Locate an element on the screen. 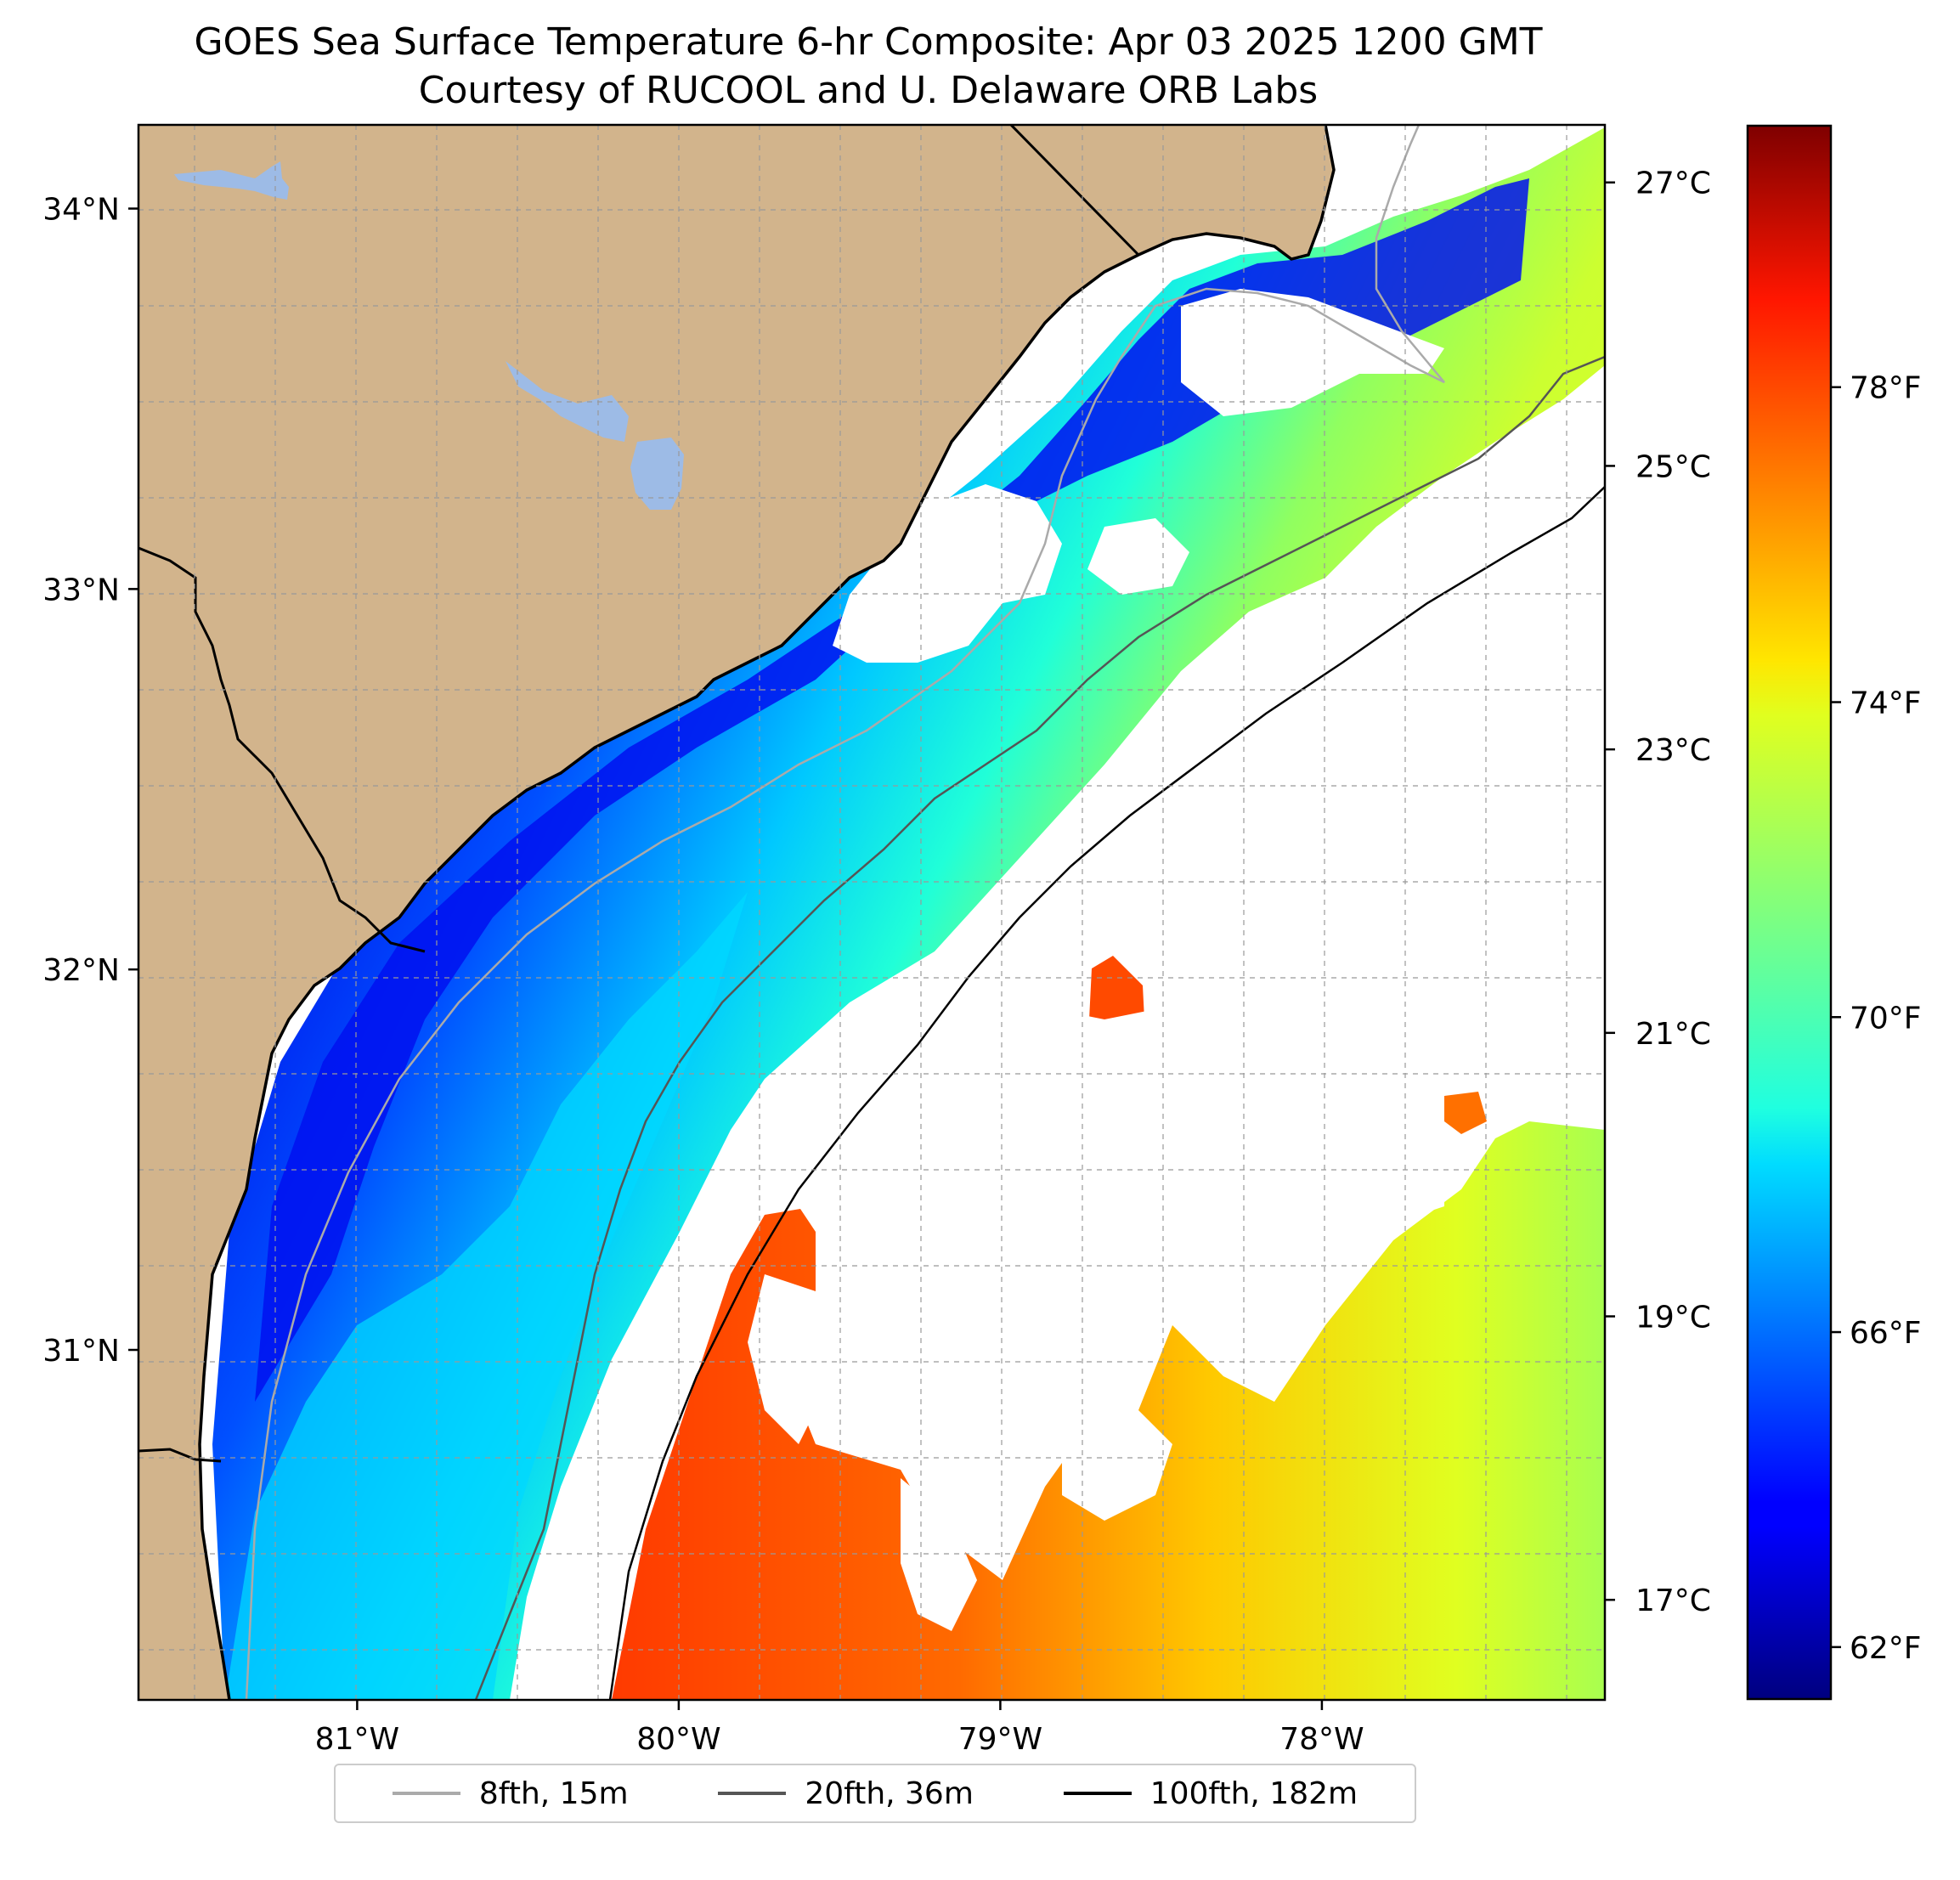 The width and height of the screenshot is (1960, 1880). lat-tick-label: 32°N is located at coordinates (81, 970).